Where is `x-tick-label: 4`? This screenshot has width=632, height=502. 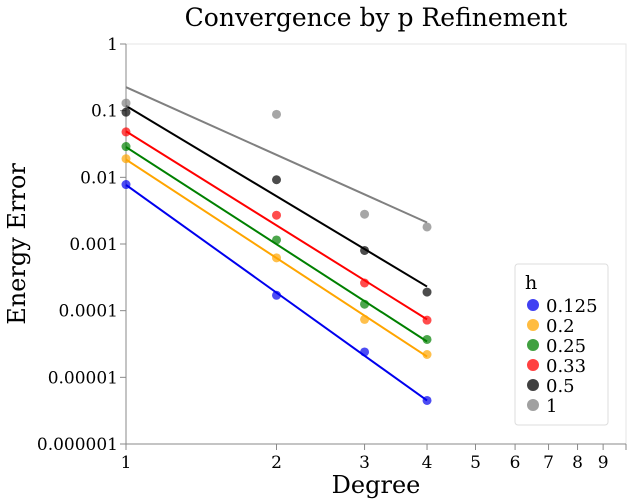 x-tick-label: 4 is located at coordinates (427, 463).